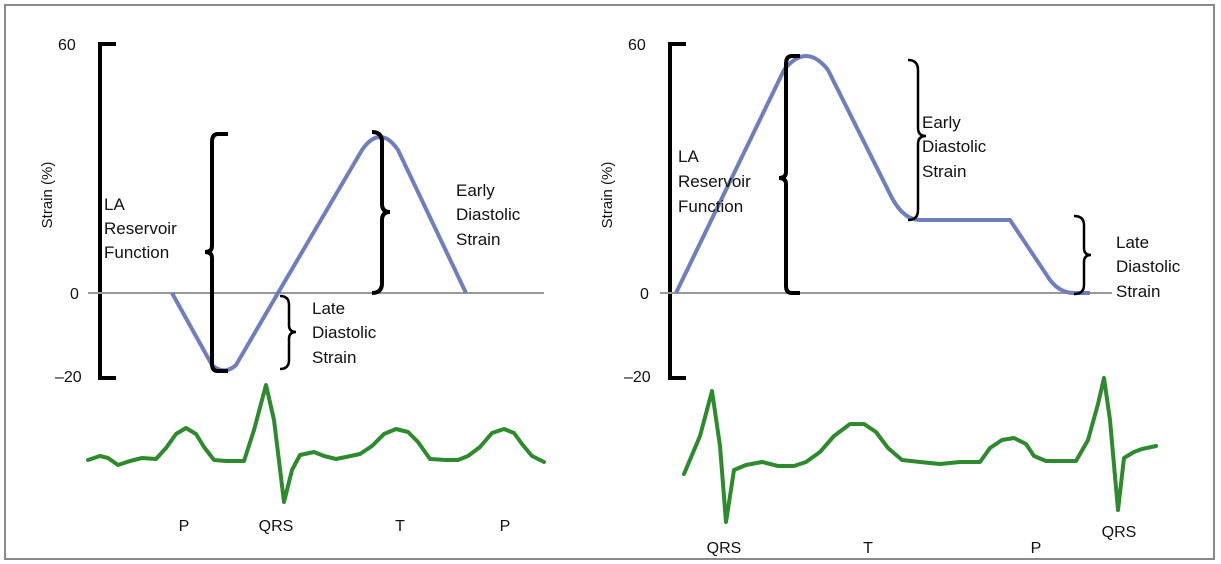 The width and height of the screenshot is (1221, 564). What do you see at coordinates (488, 214) in the screenshot?
I see `left-early-label-2: Diastolic` at bounding box center [488, 214].